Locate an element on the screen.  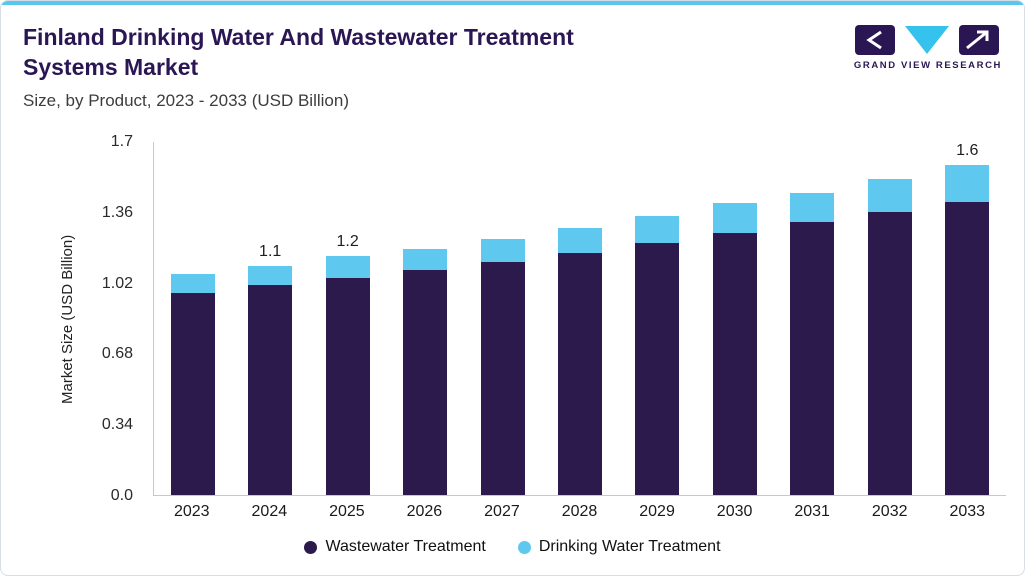
legend-item-drinking-water: Drinking Water Treatment is located at coordinates (619, 547).